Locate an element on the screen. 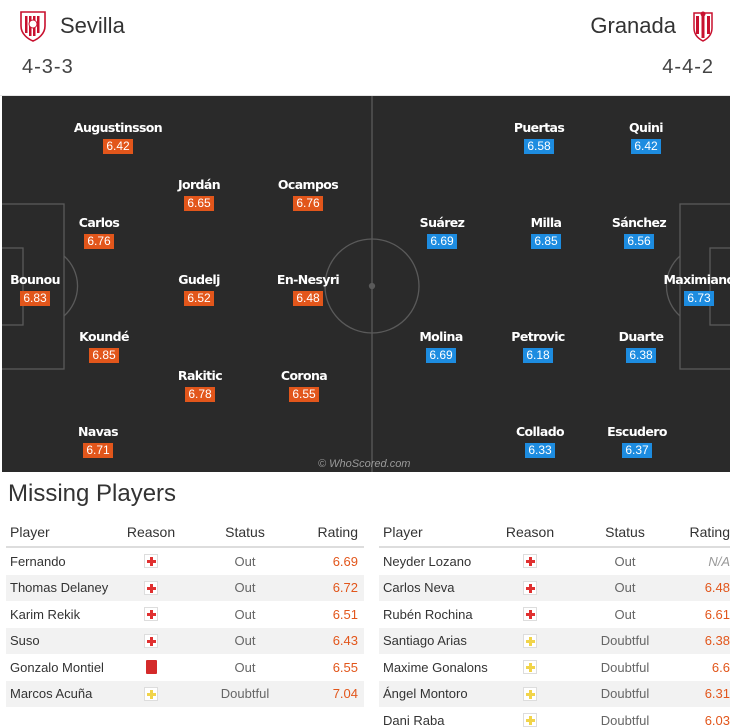  missing-player-name: Fernando is located at coordinates (38, 561).